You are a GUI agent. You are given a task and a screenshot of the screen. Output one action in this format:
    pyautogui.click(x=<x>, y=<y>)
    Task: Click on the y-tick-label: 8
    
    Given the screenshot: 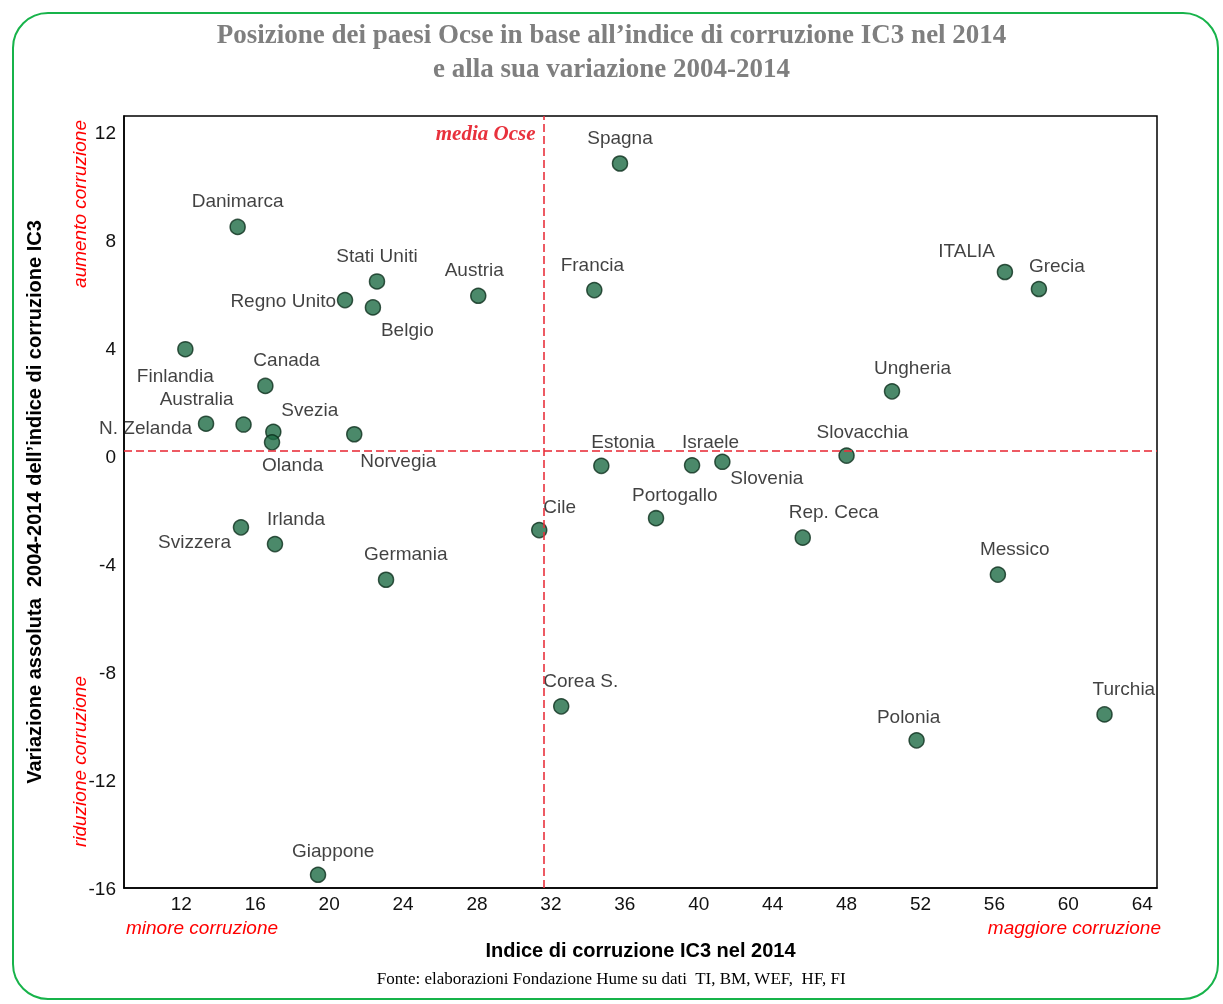 What is the action you would take?
    pyautogui.click(x=110, y=240)
    